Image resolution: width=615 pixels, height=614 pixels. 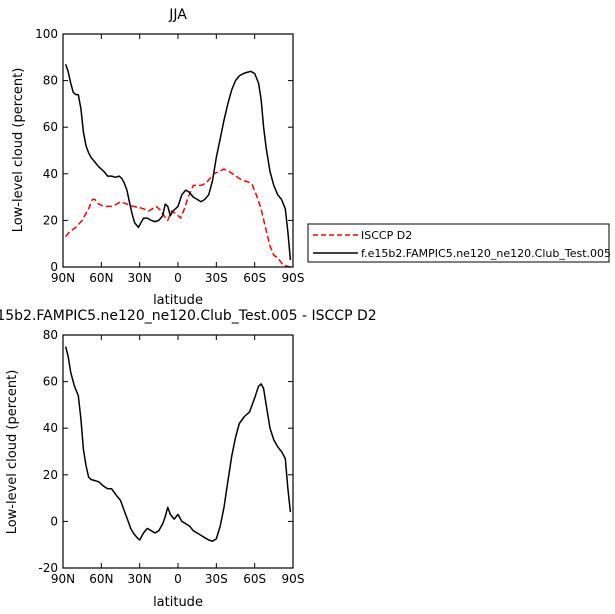 What do you see at coordinates (293, 278) in the screenshot?
I see `top-x-tick-label: 90S` at bounding box center [293, 278].